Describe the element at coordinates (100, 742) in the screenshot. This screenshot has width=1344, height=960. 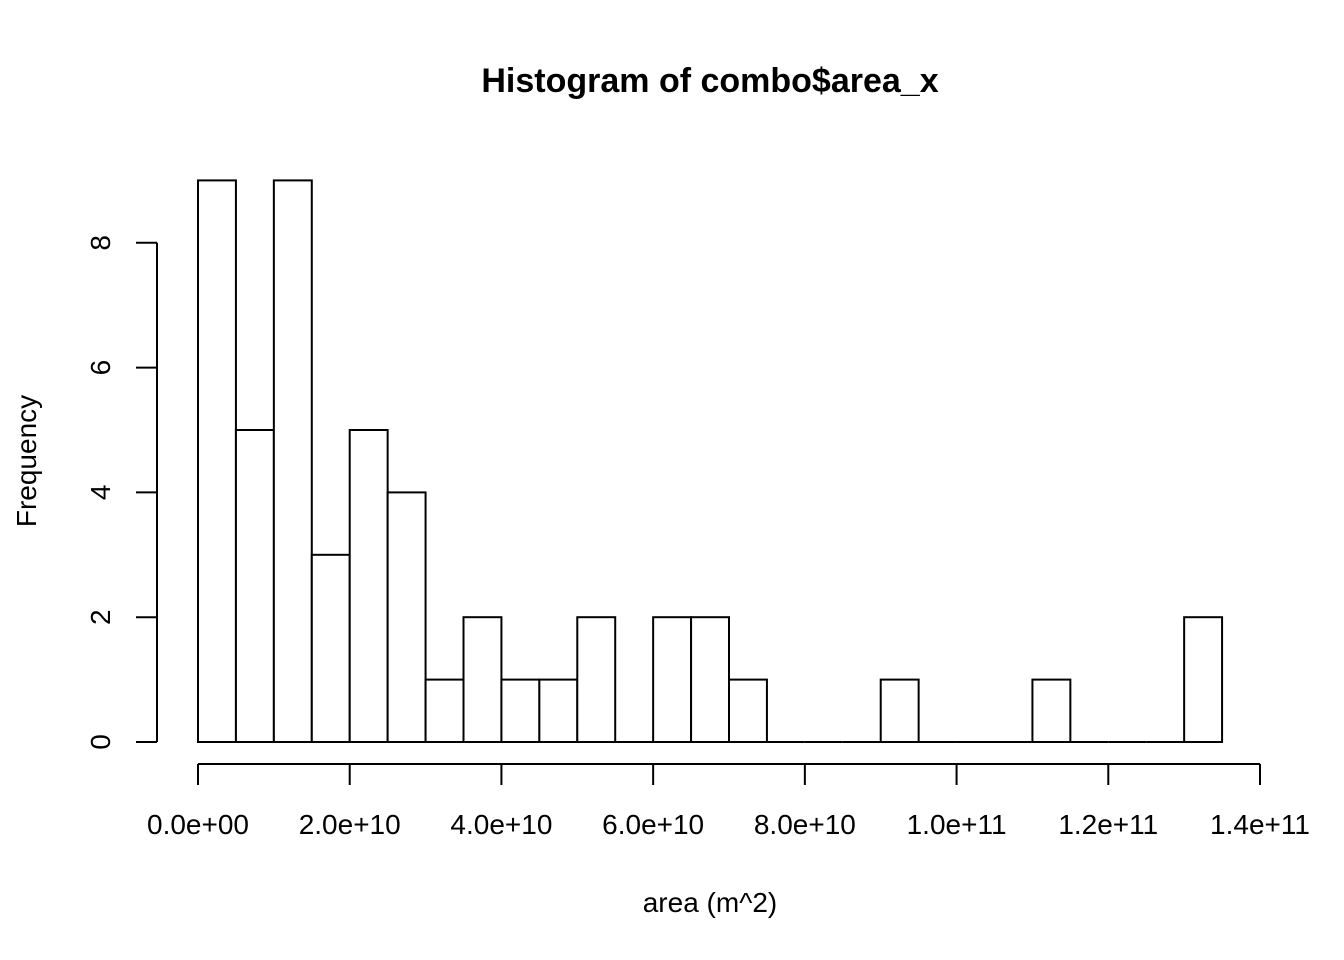
I see `y-tick-label: 0` at that location.